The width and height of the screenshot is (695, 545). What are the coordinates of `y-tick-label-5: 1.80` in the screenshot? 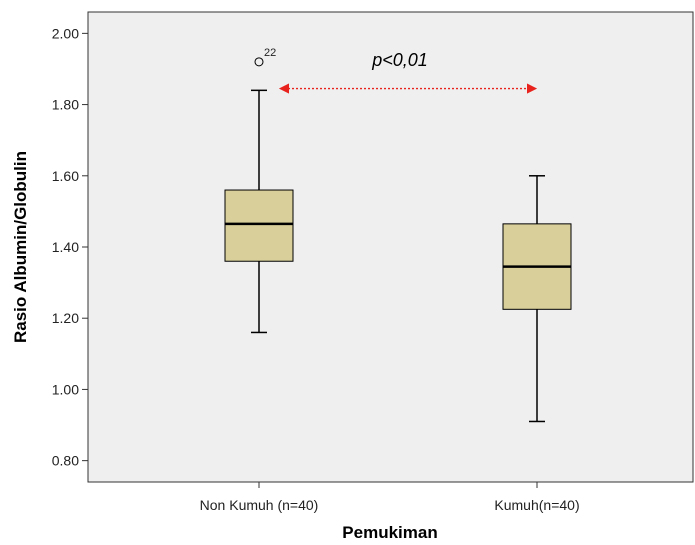 It's located at (65, 105).